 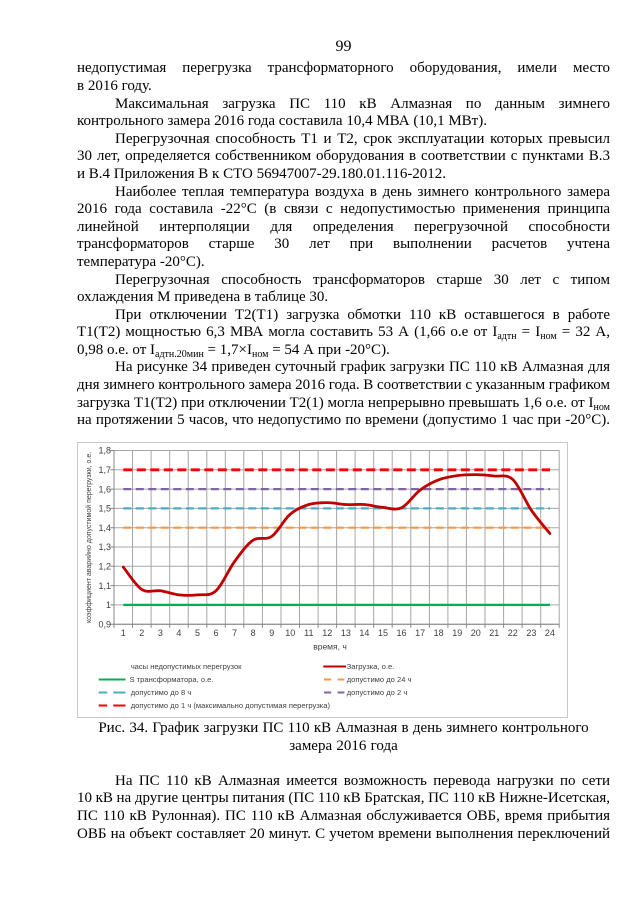 I want to click on svg-text: часы недопустимых перегрузок, so click(x=186, y=666).